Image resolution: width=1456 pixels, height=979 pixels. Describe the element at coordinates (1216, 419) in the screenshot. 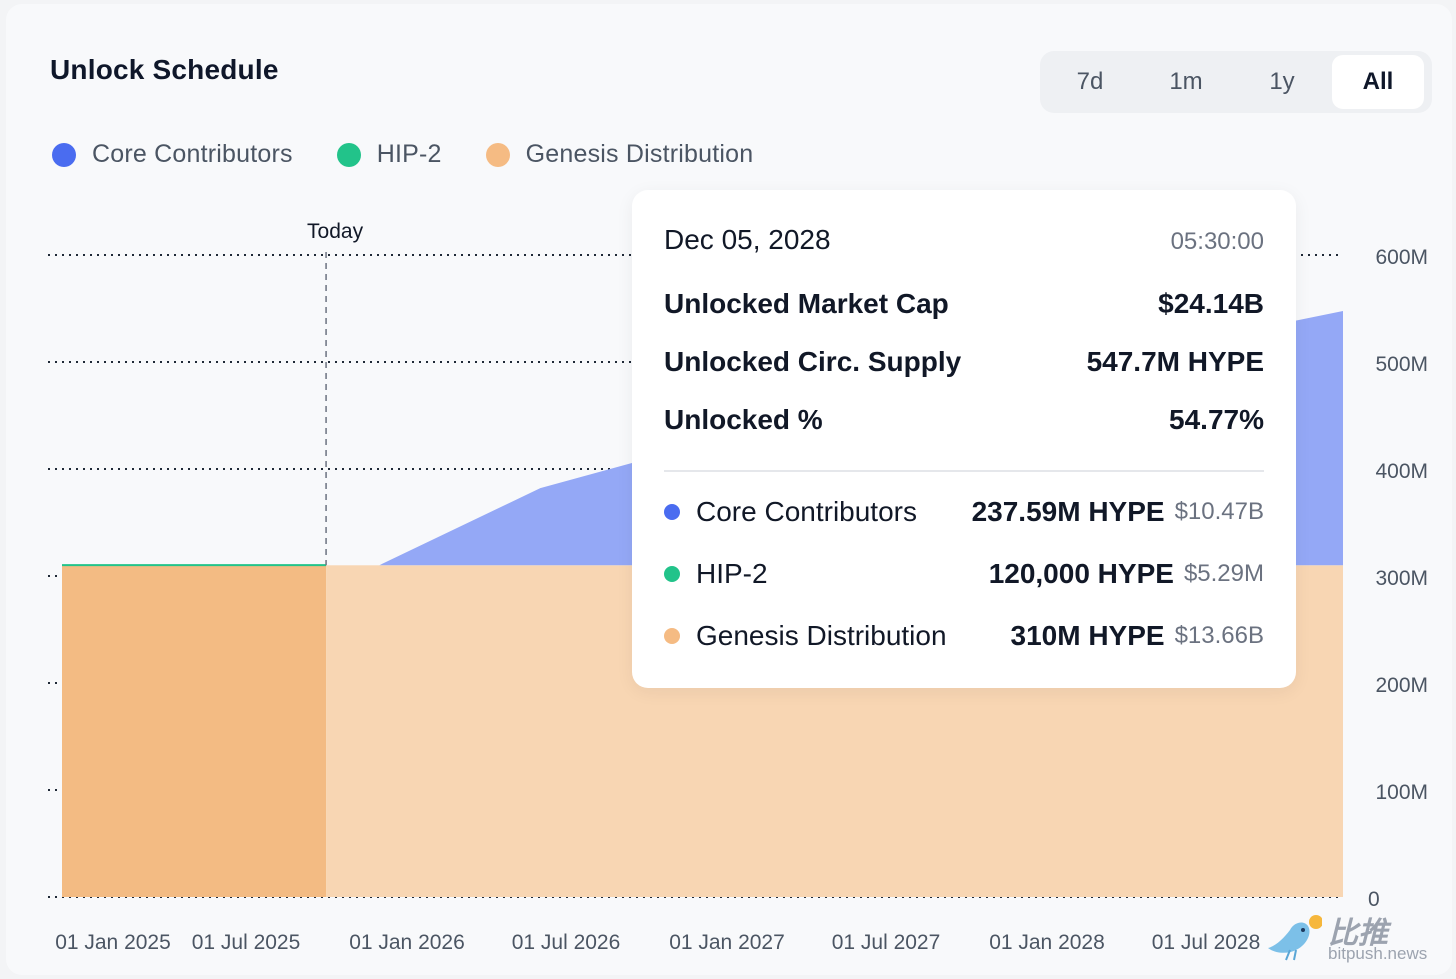

I see `tooltip-metric-value: 54.77%` at that location.